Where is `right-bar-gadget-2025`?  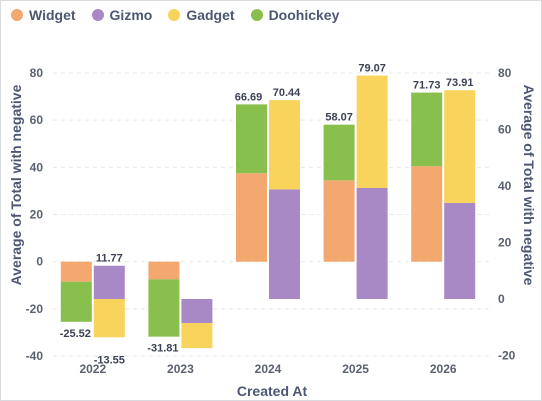
right-bar-gadget-2025 is located at coordinates (372, 131).